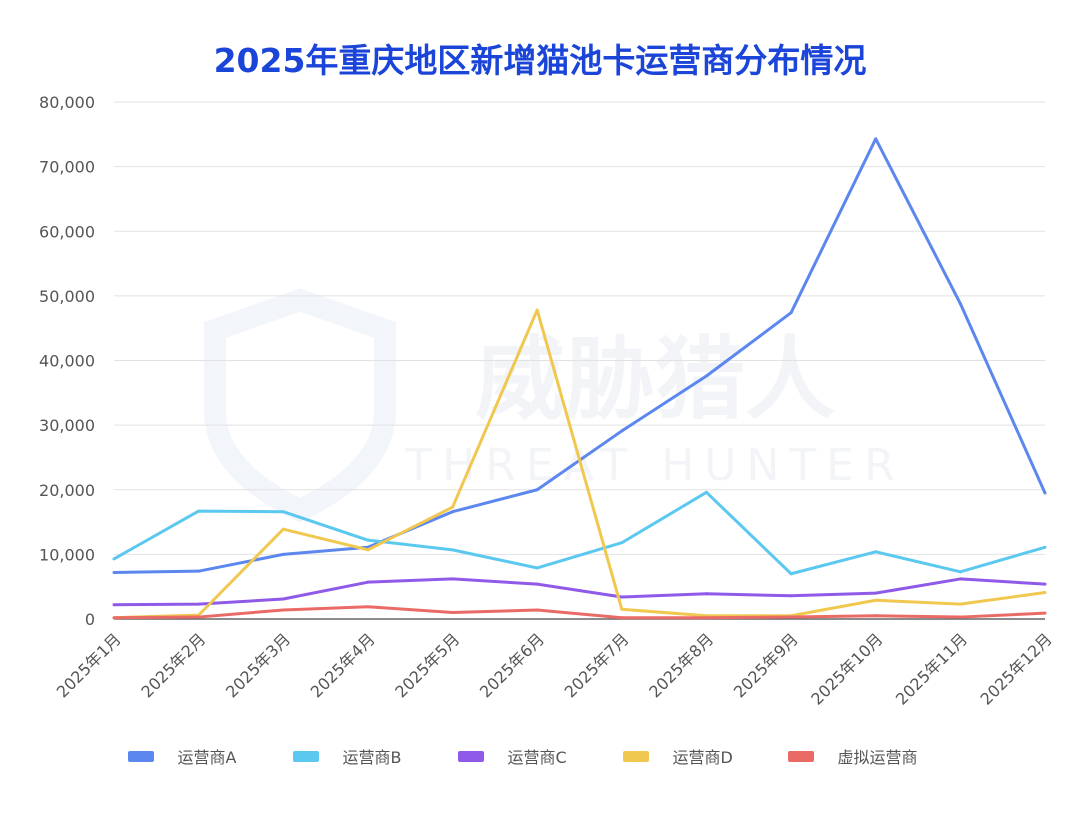  Describe the element at coordinates (67, 361) in the screenshot. I see `y-tick-label: 40,000` at that location.